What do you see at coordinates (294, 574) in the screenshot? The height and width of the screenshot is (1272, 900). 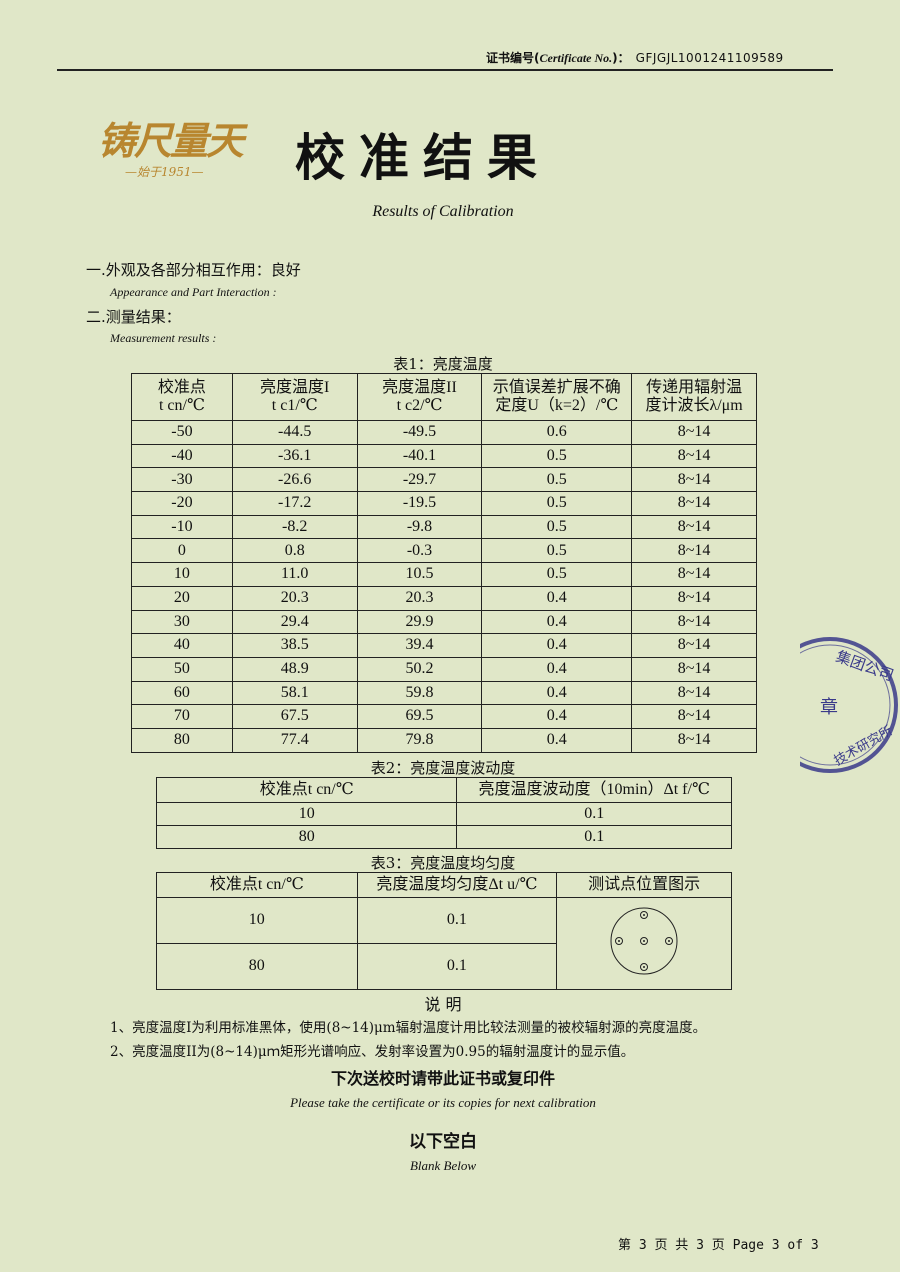 I see `table-cell: 11.0` at bounding box center [294, 574].